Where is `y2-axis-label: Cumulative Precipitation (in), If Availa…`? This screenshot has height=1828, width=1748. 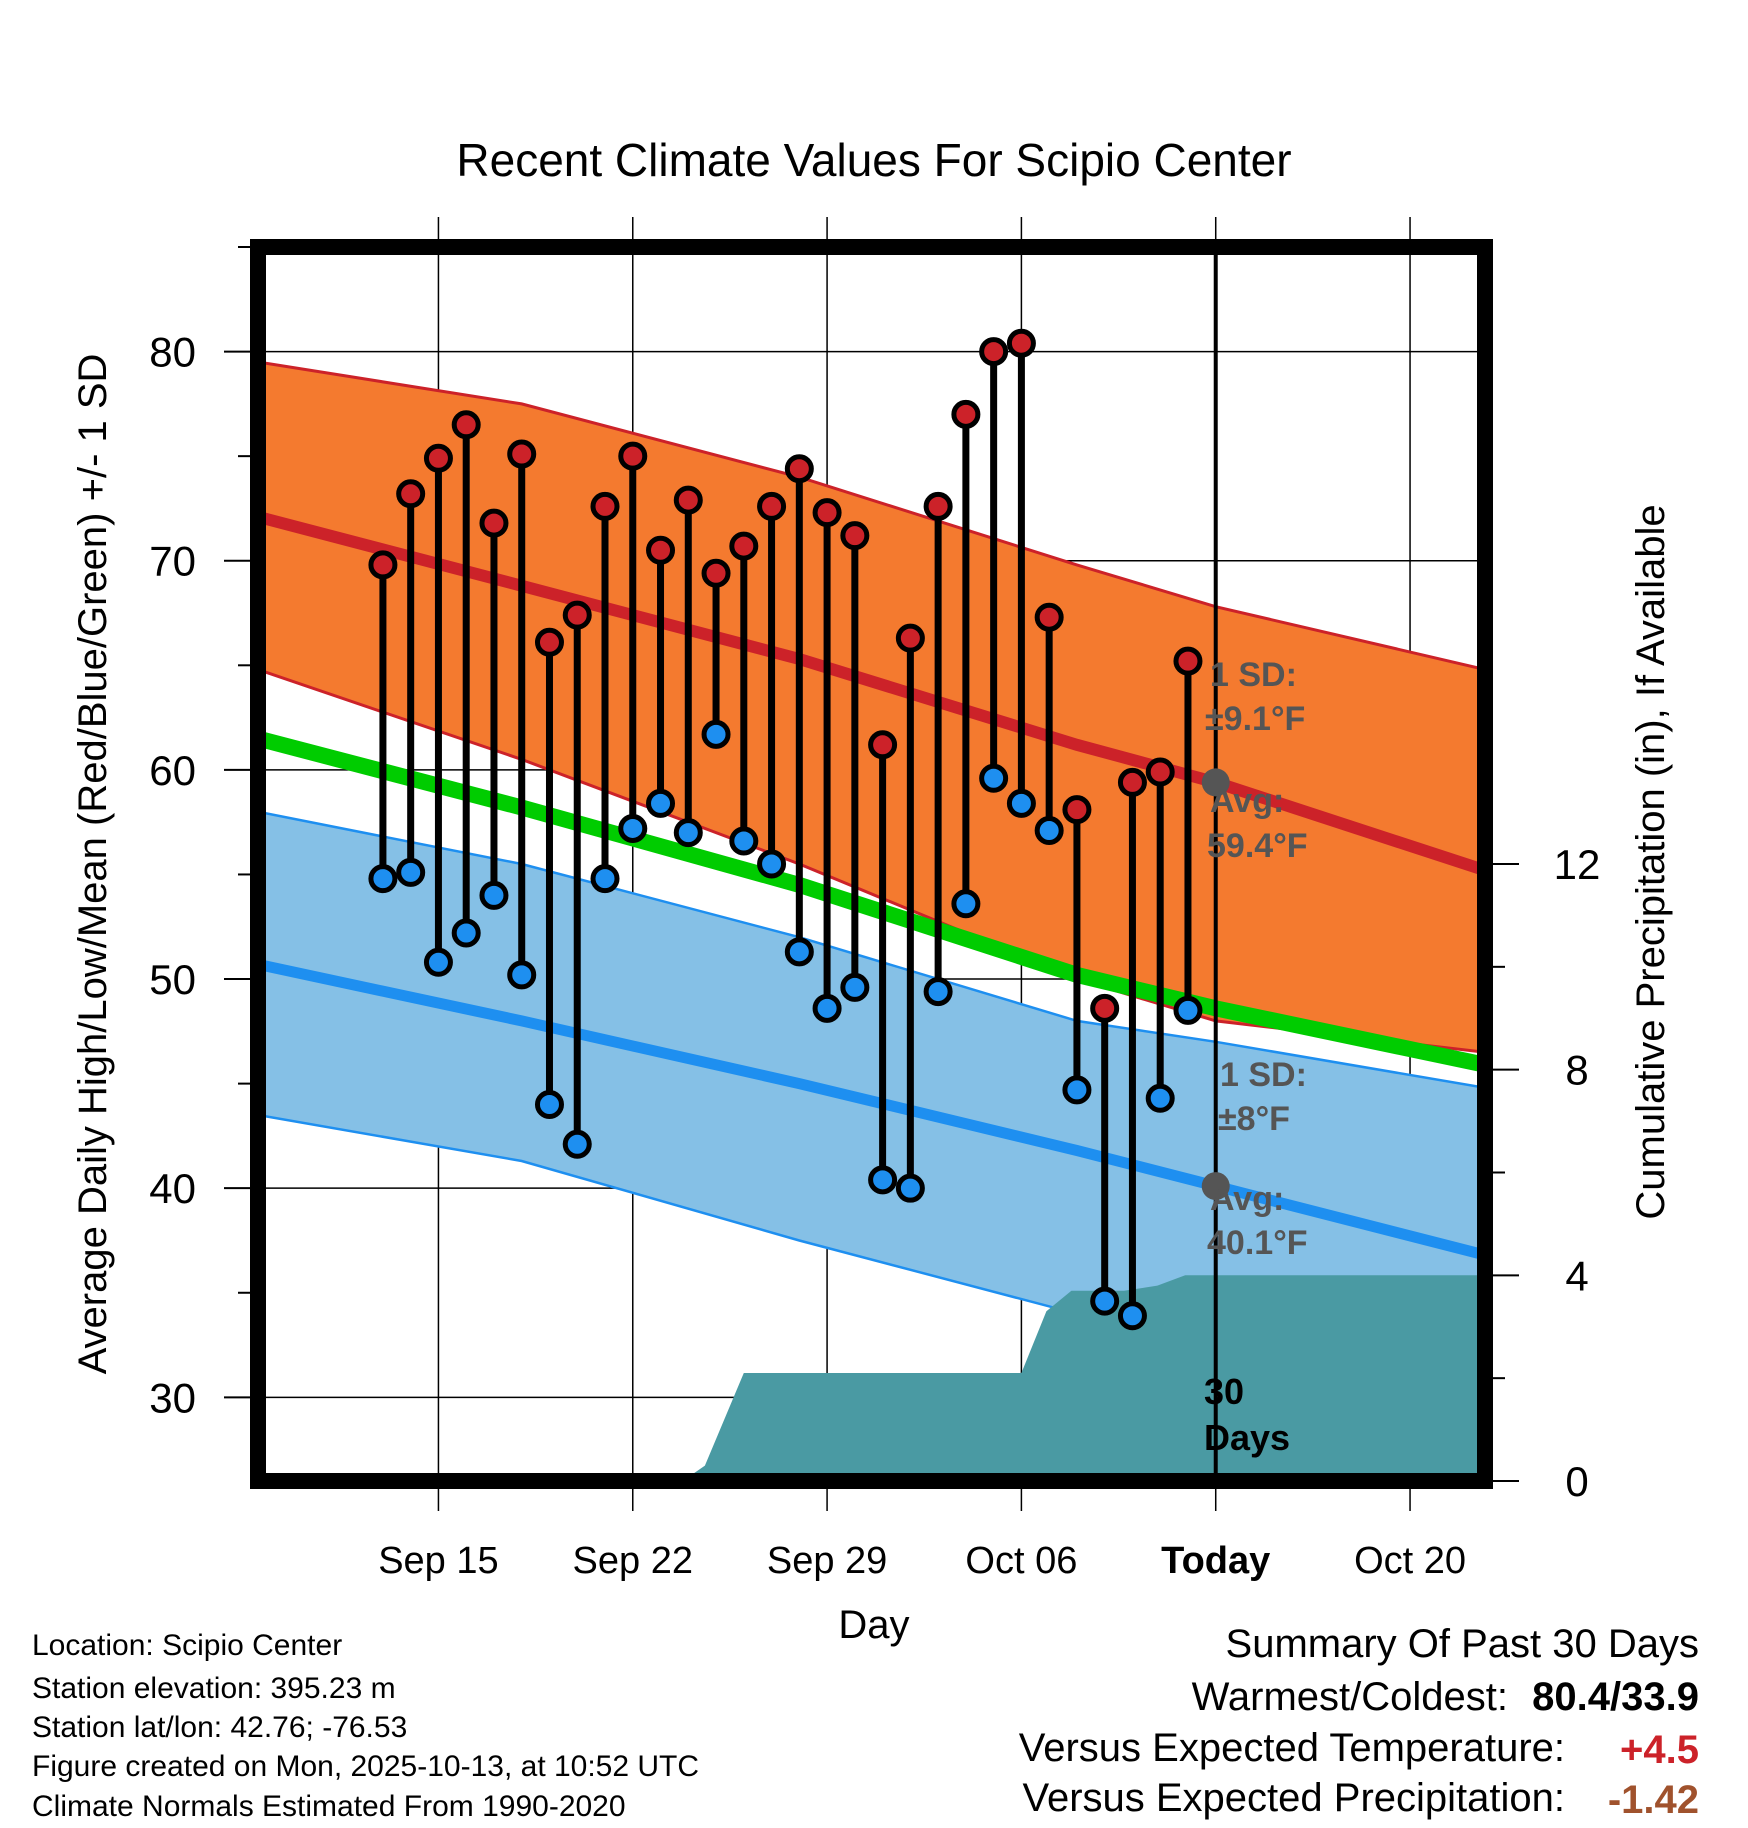 y2-axis-label: Cumulative Precipitation (in), If Availa… is located at coordinates (1651, 861).